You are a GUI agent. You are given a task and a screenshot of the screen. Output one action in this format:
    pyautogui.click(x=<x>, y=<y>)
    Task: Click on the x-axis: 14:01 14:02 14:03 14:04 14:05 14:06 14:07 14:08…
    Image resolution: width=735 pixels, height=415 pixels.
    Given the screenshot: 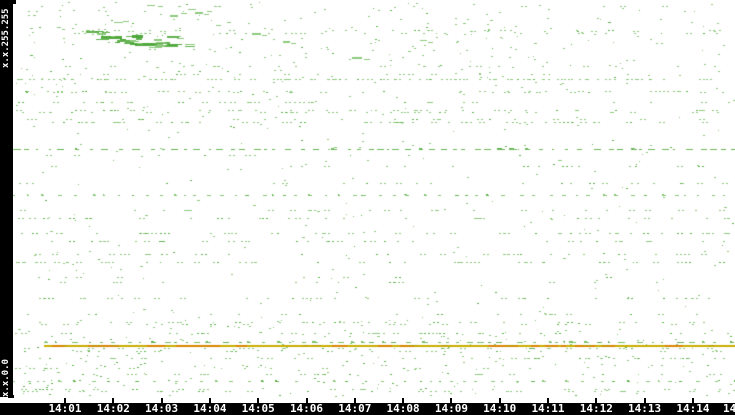 What is the action you would take?
    pyautogui.click(x=367, y=409)
    